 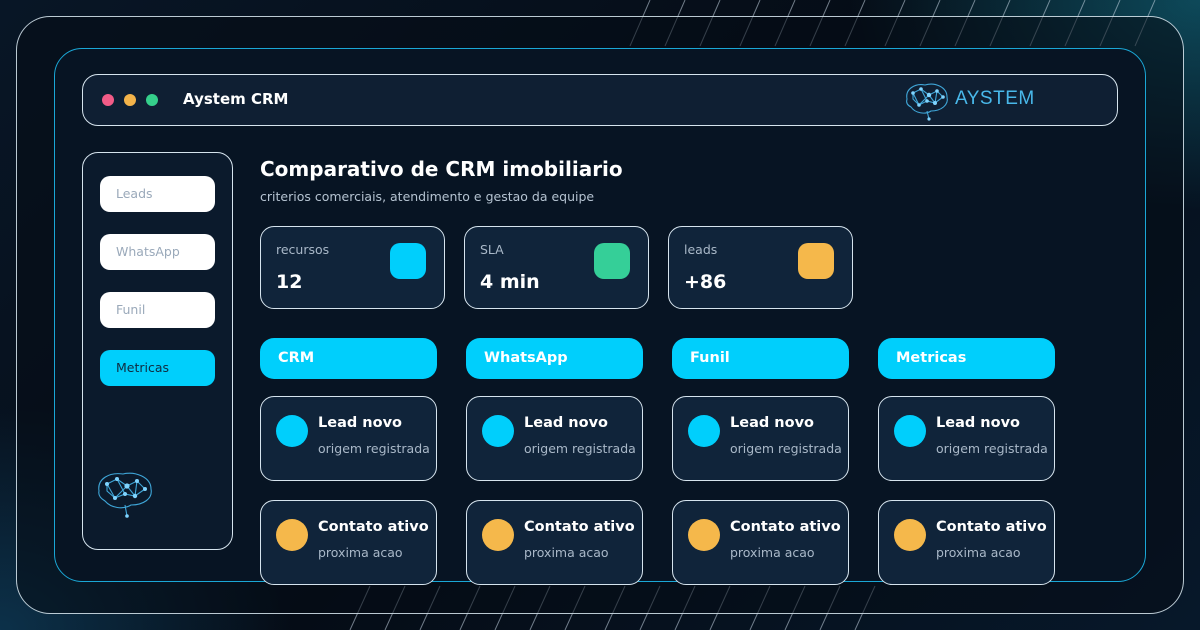 What do you see at coordinates (289, 282) in the screenshot?
I see `stat-value: 12` at bounding box center [289, 282].